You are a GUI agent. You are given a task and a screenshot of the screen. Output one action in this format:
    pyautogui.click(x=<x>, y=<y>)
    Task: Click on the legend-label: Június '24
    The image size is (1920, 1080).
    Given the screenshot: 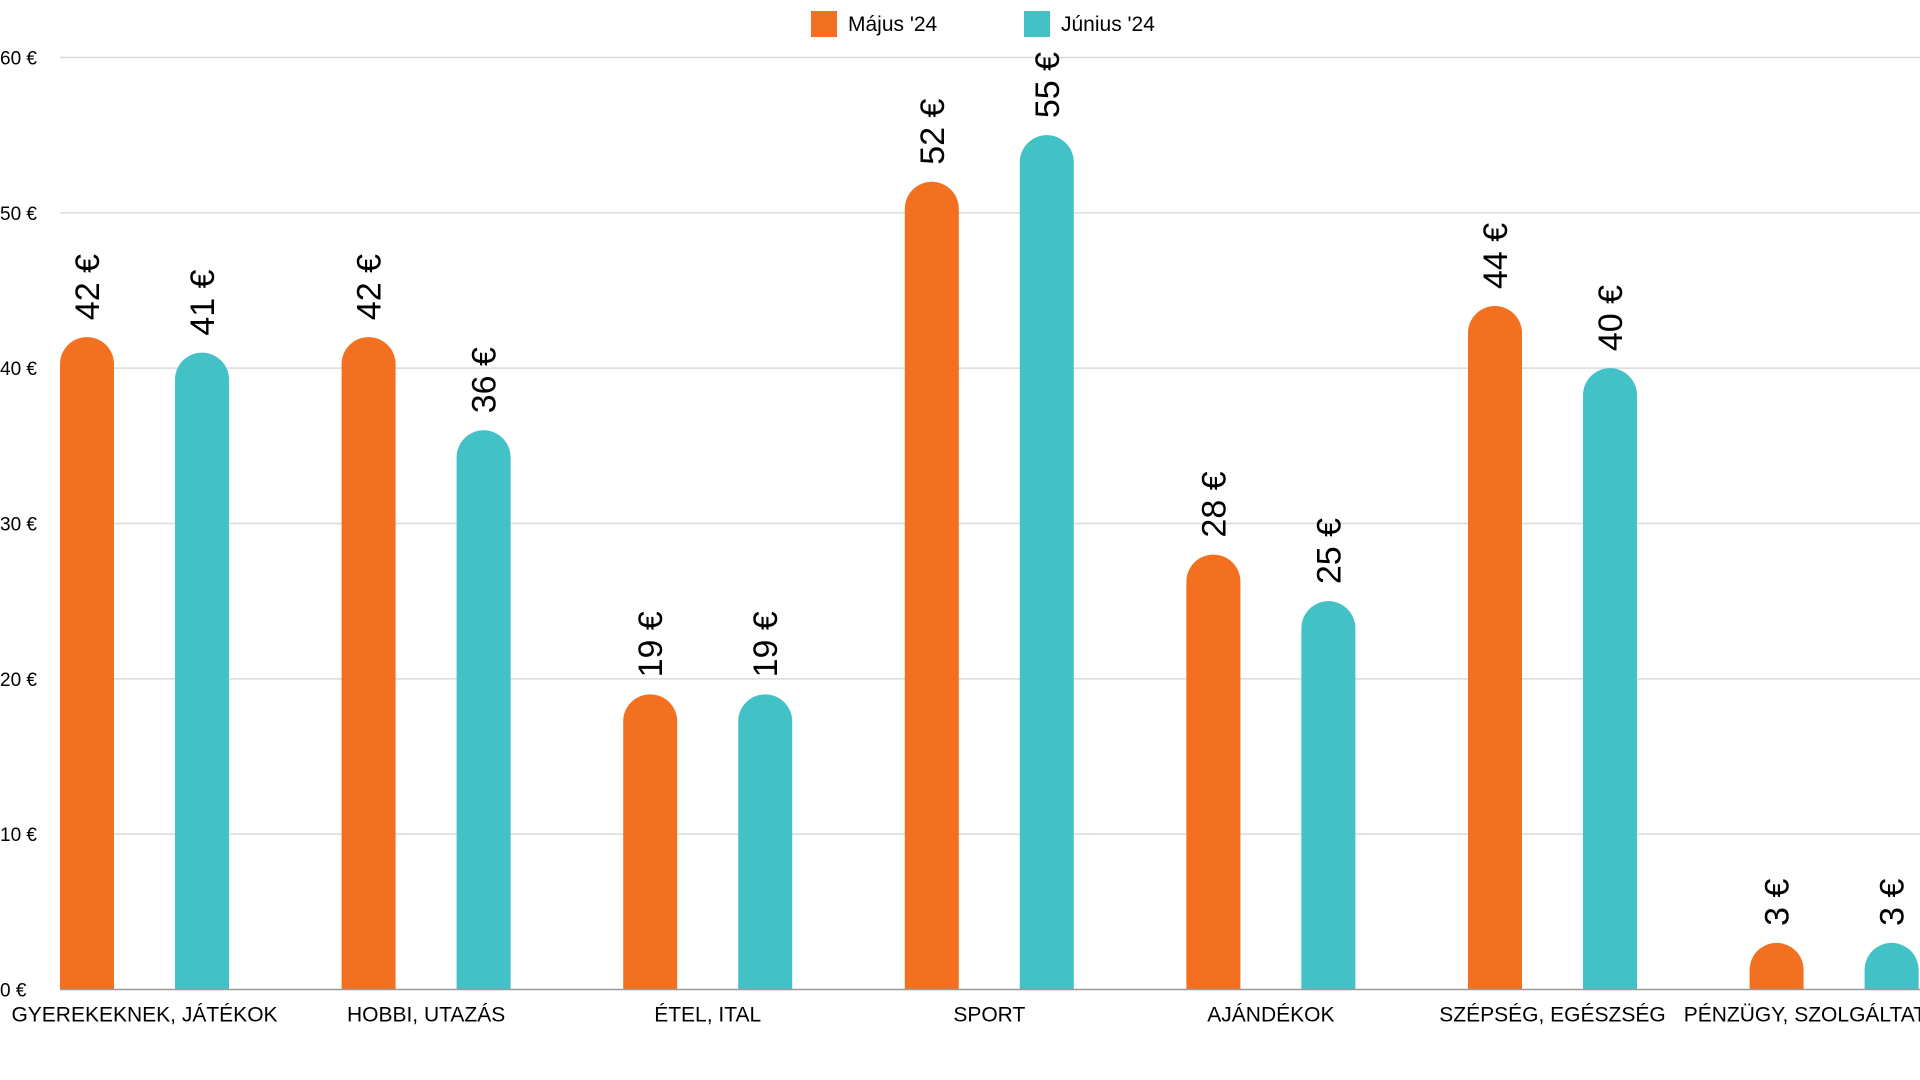 What is the action you would take?
    pyautogui.click(x=1108, y=24)
    